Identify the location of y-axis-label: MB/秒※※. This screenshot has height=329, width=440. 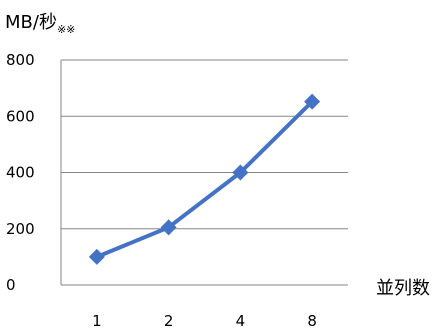
(40, 24).